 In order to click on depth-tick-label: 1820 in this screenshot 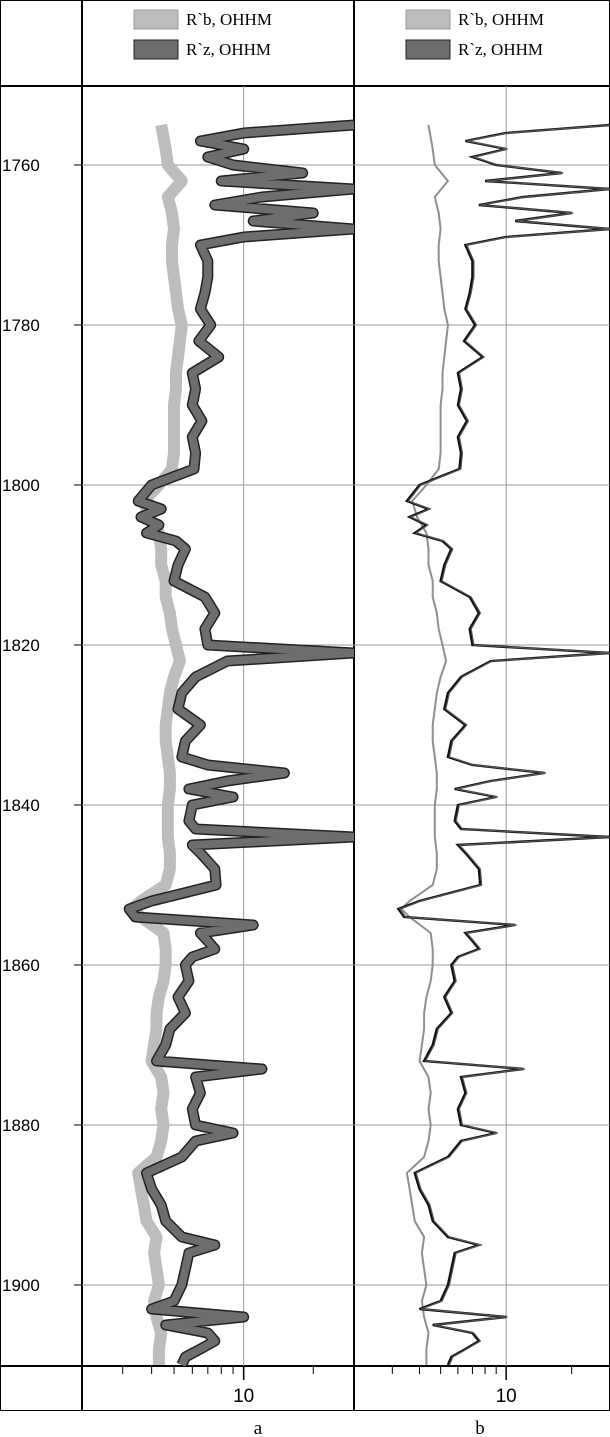, I will do `click(21, 645)`.